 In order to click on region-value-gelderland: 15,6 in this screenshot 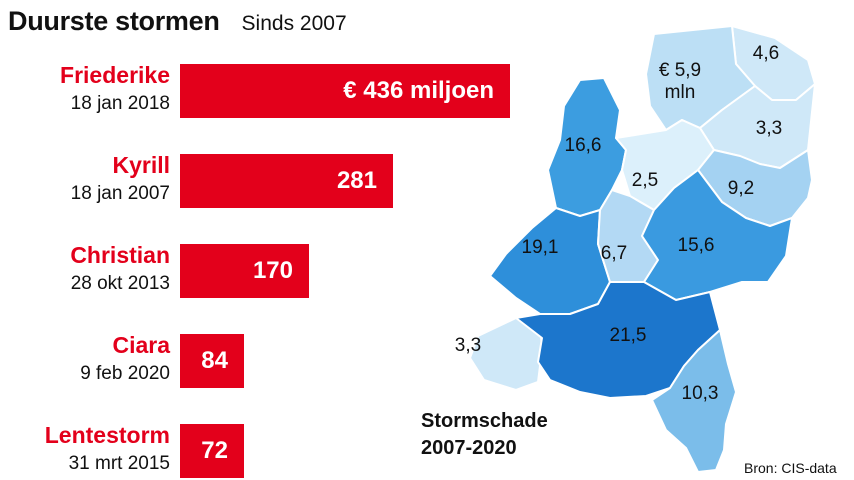, I will do `click(696, 245)`.